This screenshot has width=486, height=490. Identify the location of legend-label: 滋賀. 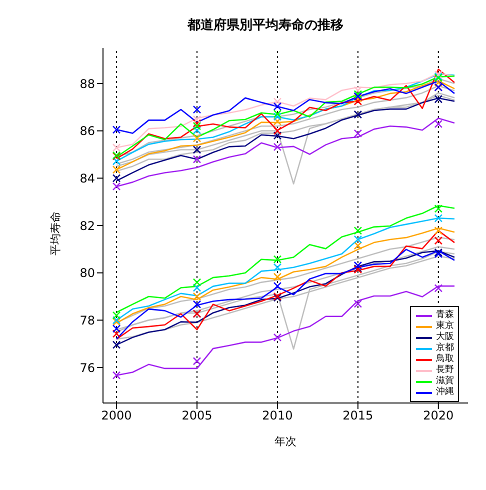
(445, 381).